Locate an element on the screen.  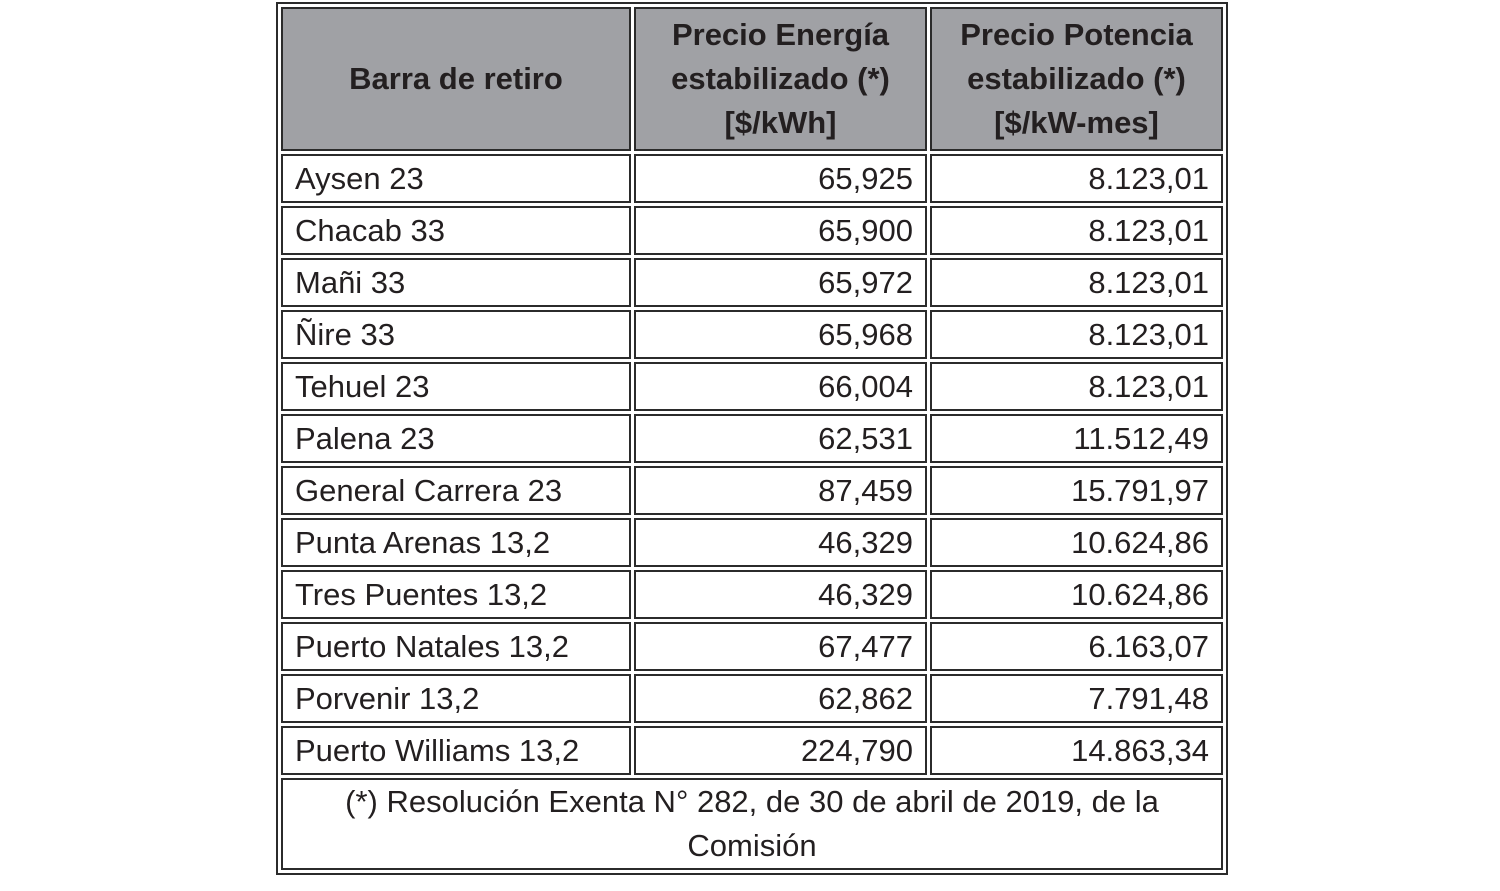
precio-energia-cell: 62,862 is located at coordinates (780, 698).